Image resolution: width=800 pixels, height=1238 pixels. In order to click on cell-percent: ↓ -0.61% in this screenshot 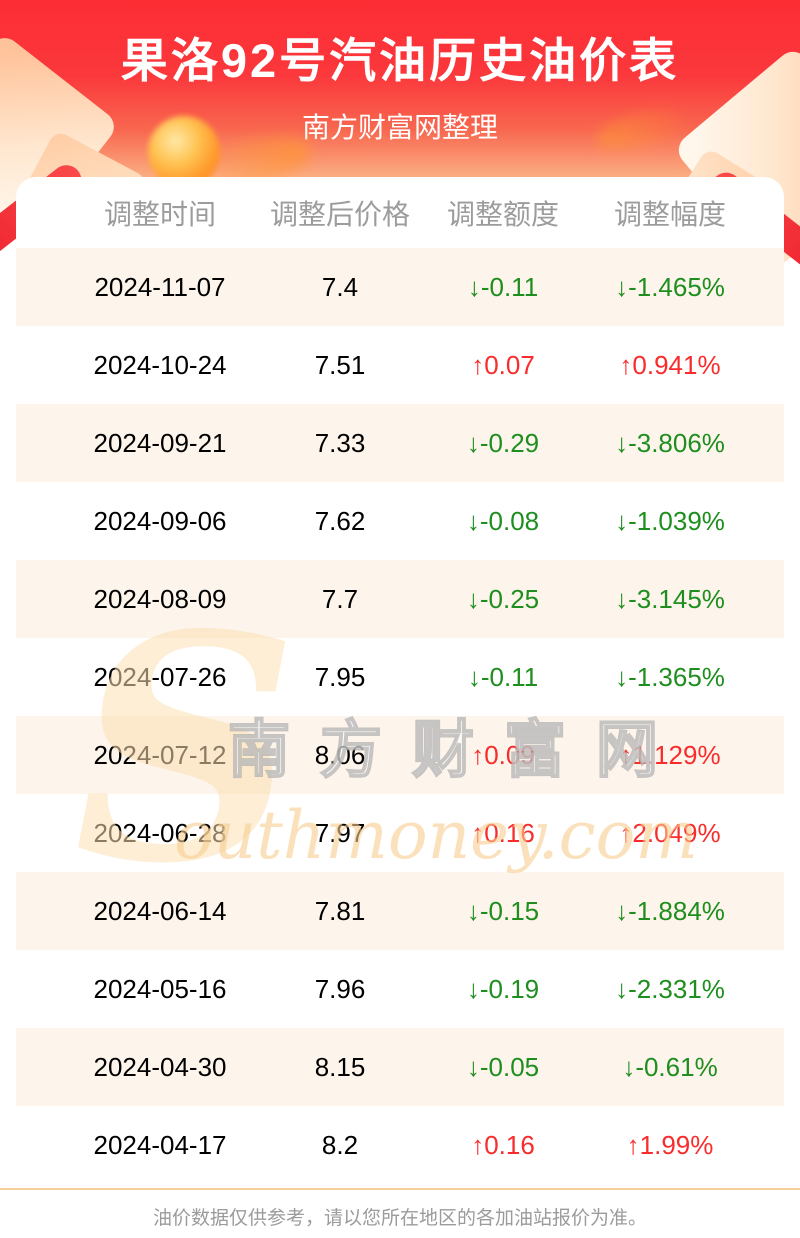, I will do `click(670, 1066)`.